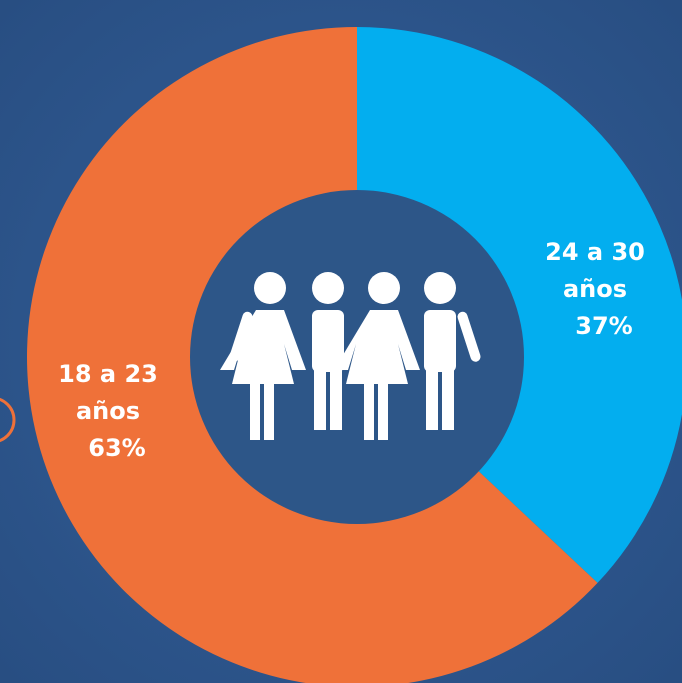  I want to click on decor-circle, so click(8, 420).